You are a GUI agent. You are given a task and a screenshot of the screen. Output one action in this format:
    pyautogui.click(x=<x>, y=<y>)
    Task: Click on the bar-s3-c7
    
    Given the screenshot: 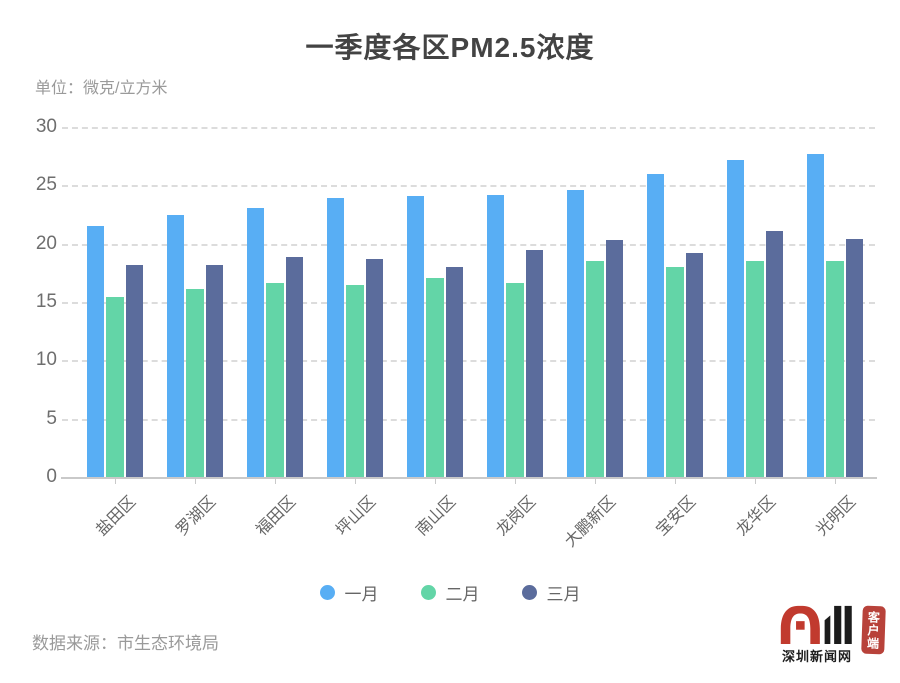 What is the action you would take?
    pyautogui.click(x=614, y=358)
    